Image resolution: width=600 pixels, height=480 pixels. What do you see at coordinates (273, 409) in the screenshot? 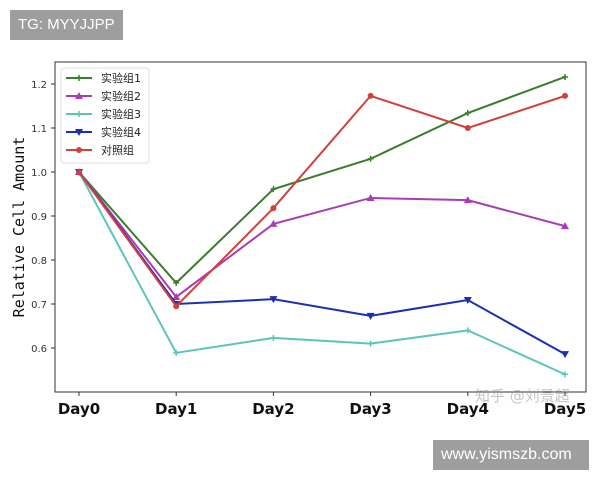
I see `x-tick-label: Day2` at bounding box center [273, 409].